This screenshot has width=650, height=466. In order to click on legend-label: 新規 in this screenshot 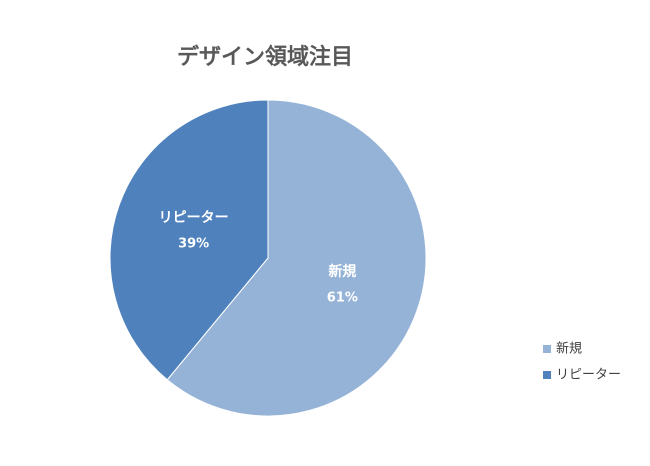, I will do `click(569, 349)`.